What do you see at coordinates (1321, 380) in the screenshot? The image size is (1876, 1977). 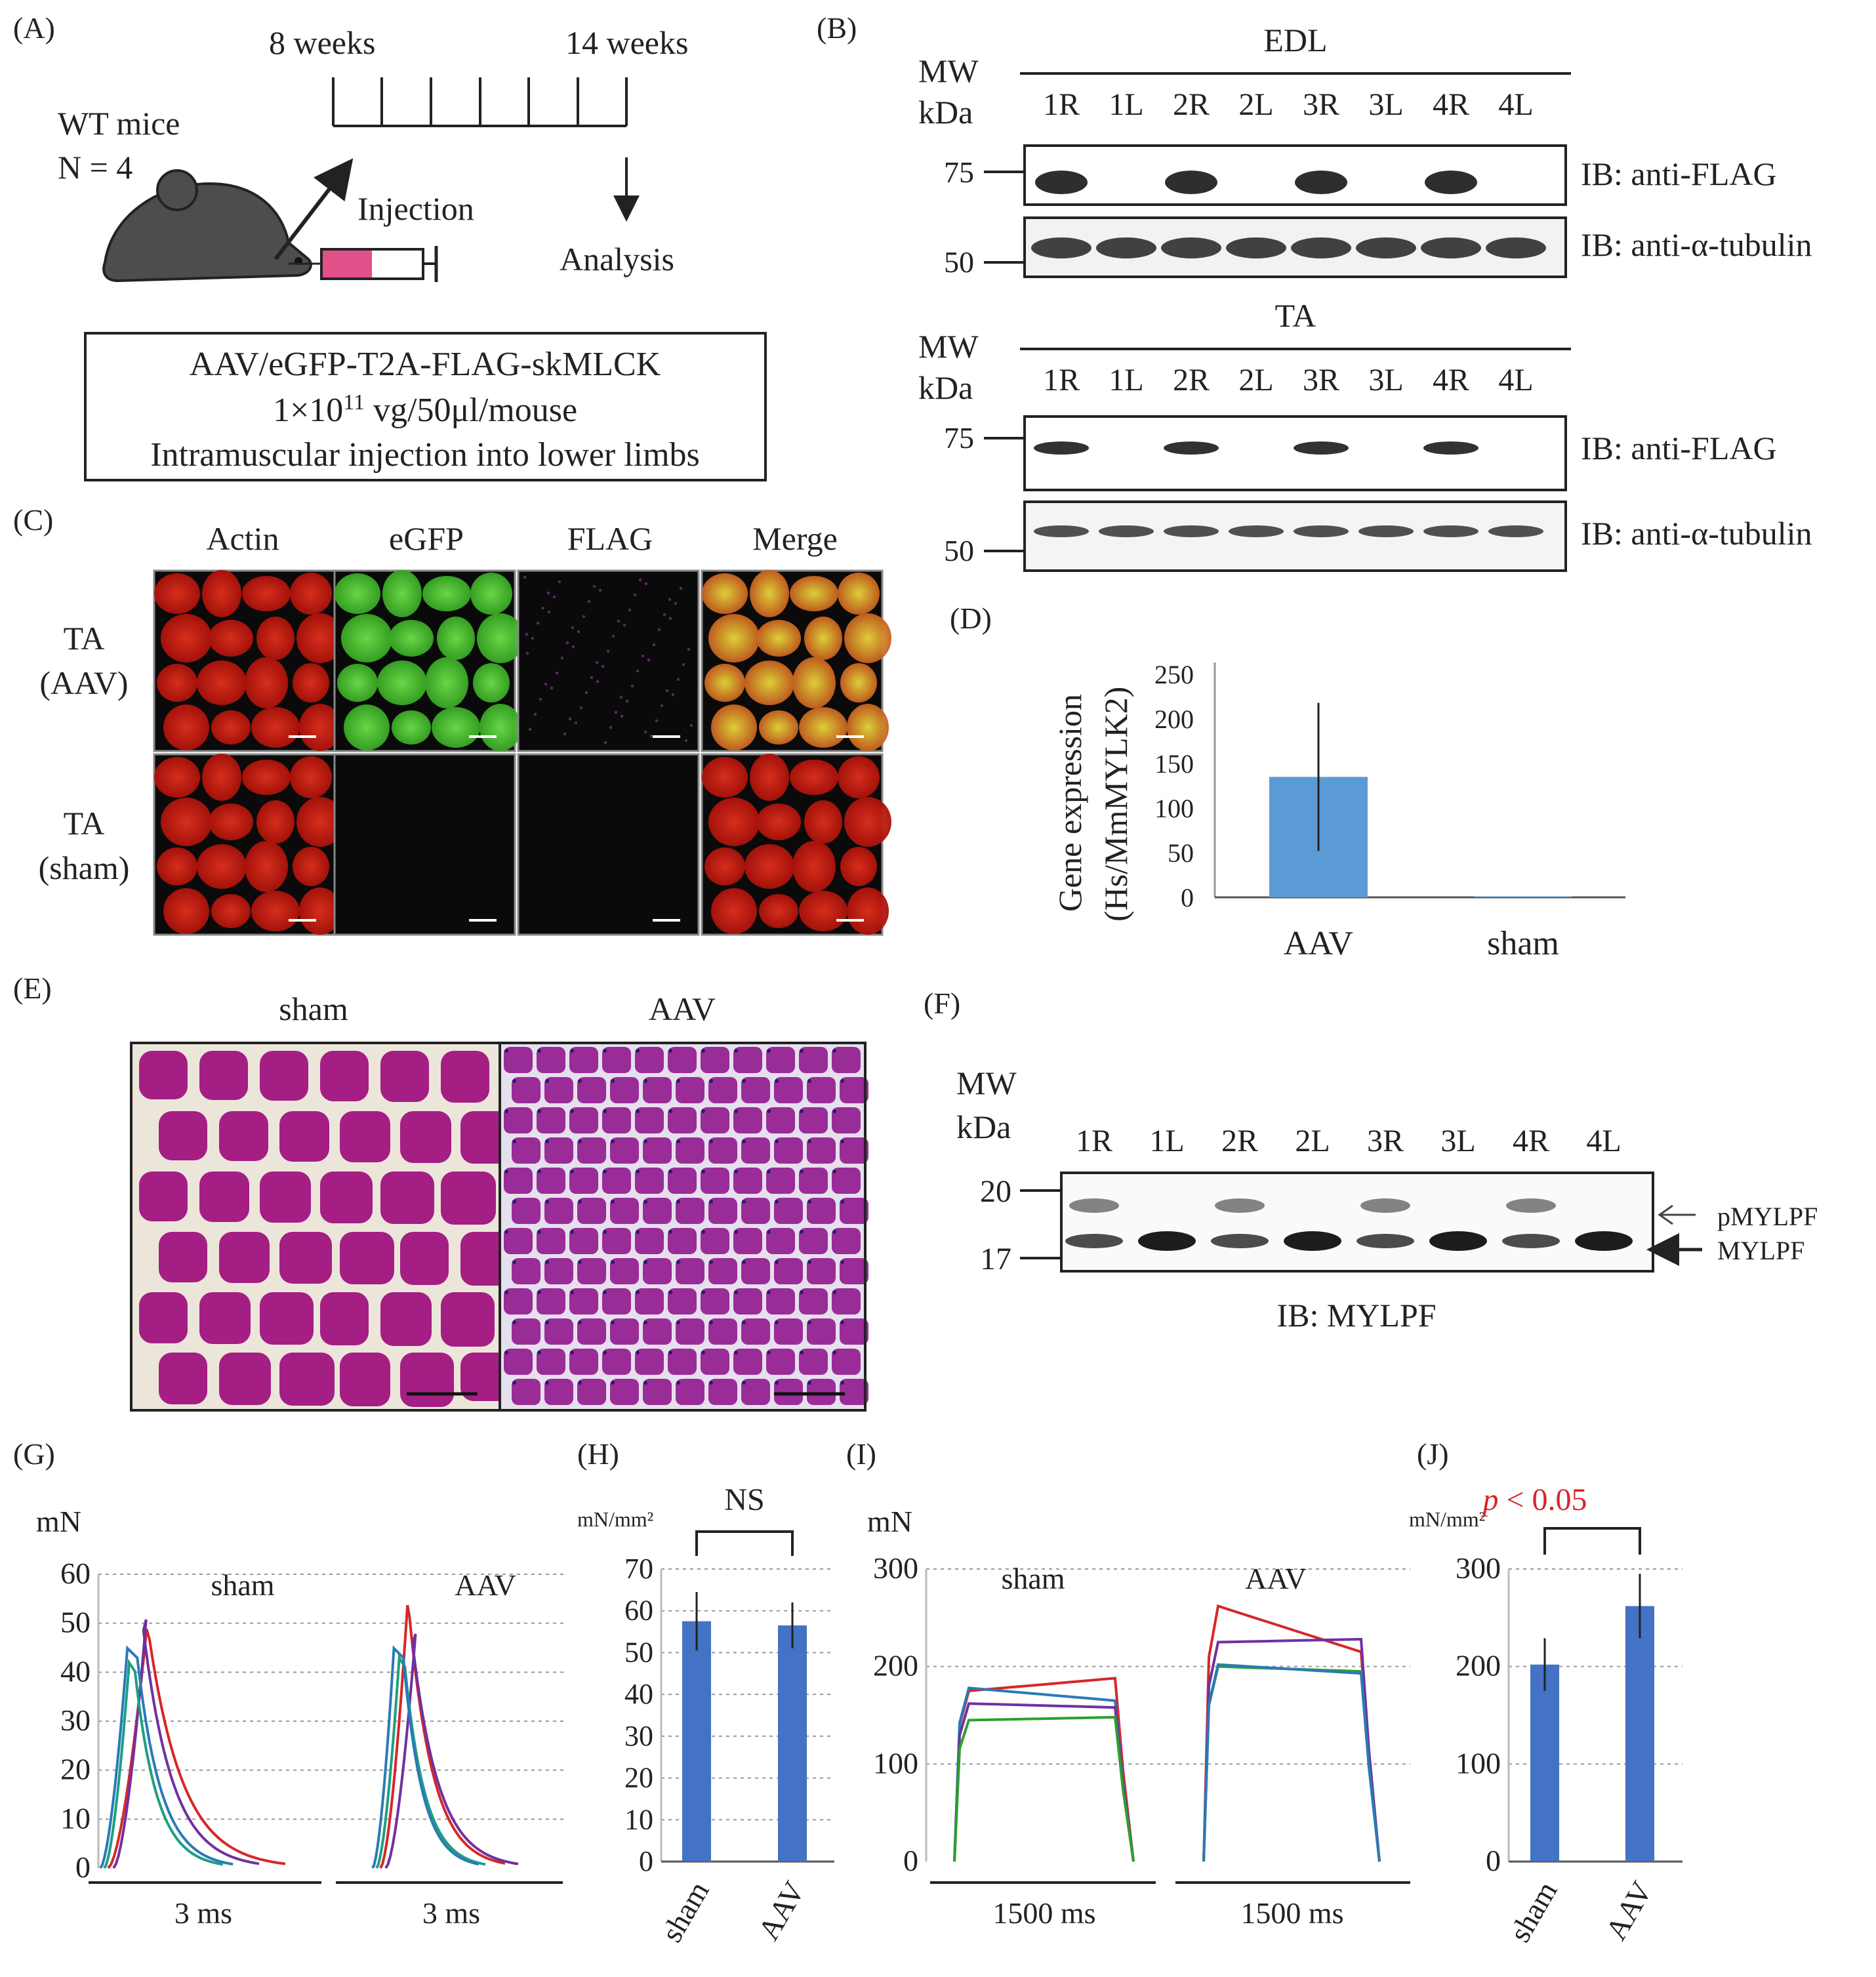 I see `ta-lane-3R: 3R` at bounding box center [1321, 380].